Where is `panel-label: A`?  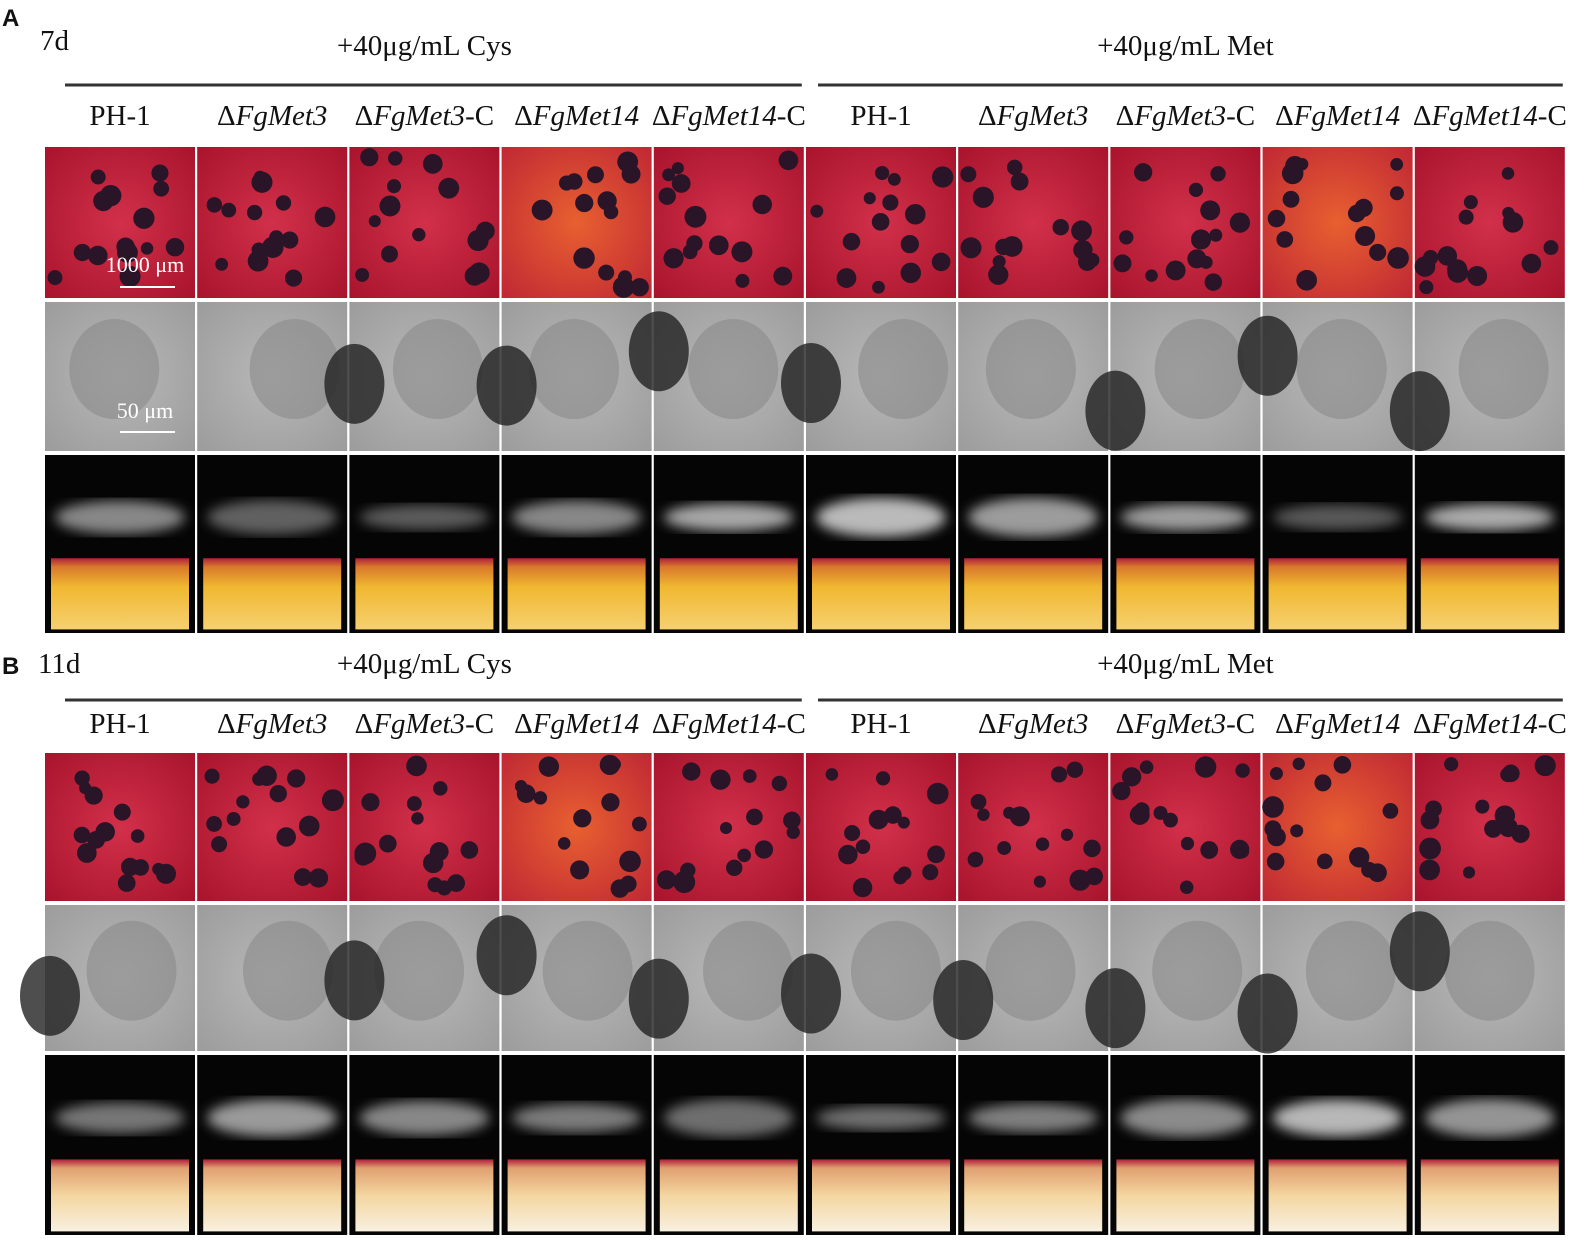
panel-label: A is located at coordinates (10, 18).